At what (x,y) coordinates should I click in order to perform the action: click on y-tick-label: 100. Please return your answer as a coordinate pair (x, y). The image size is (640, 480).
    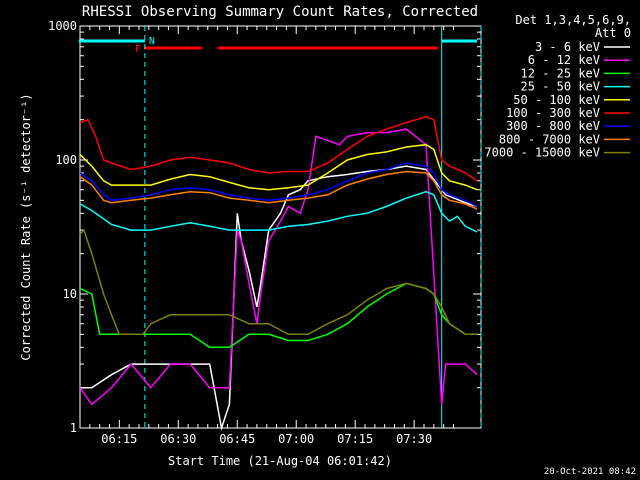
    Looking at the image, I should click on (66, 160).